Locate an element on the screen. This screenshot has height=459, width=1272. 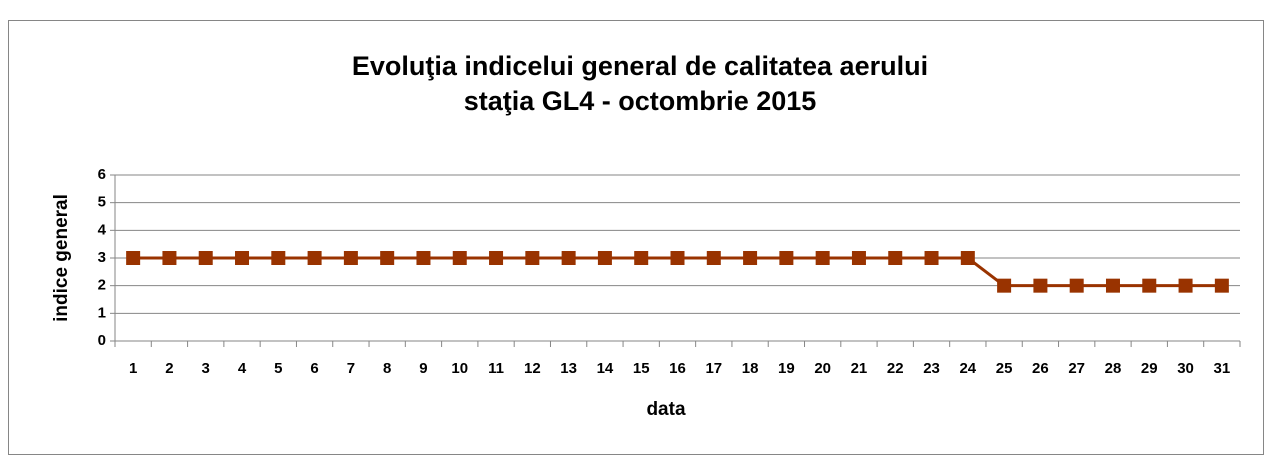
x-tick-label: 18 is located at coordinates (750, 368).